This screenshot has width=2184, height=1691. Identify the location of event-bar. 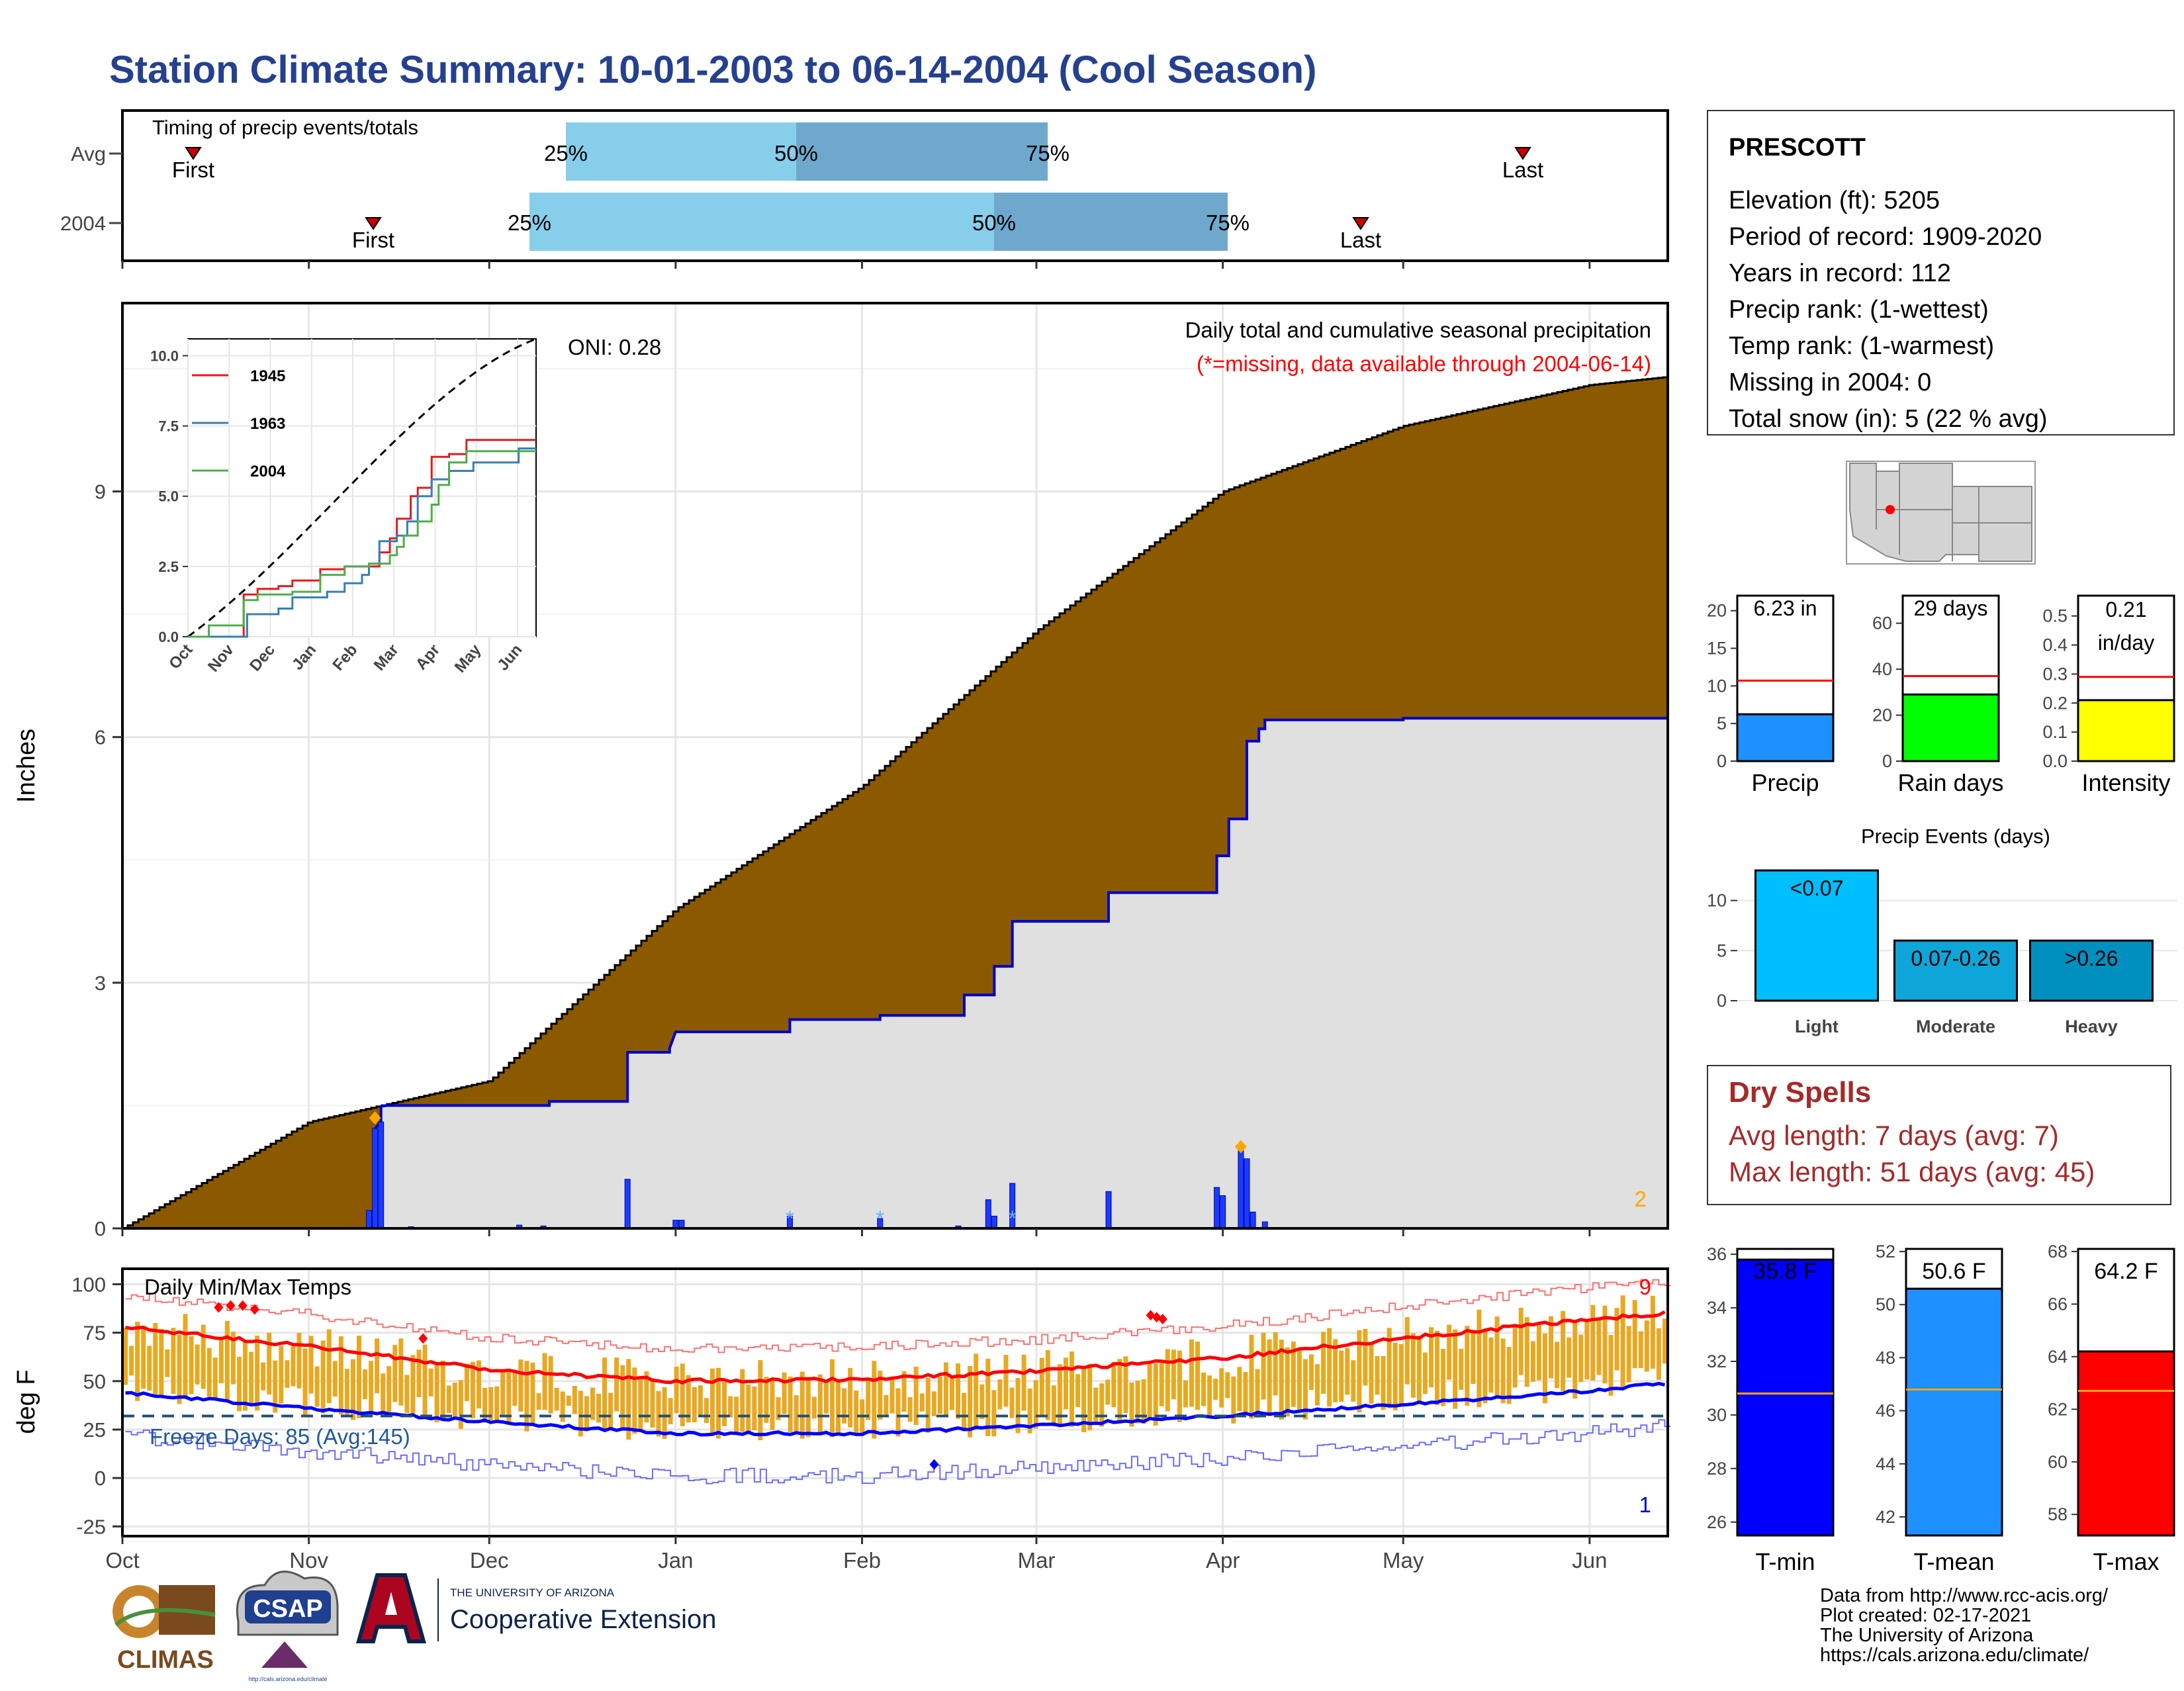
(1817, 935).